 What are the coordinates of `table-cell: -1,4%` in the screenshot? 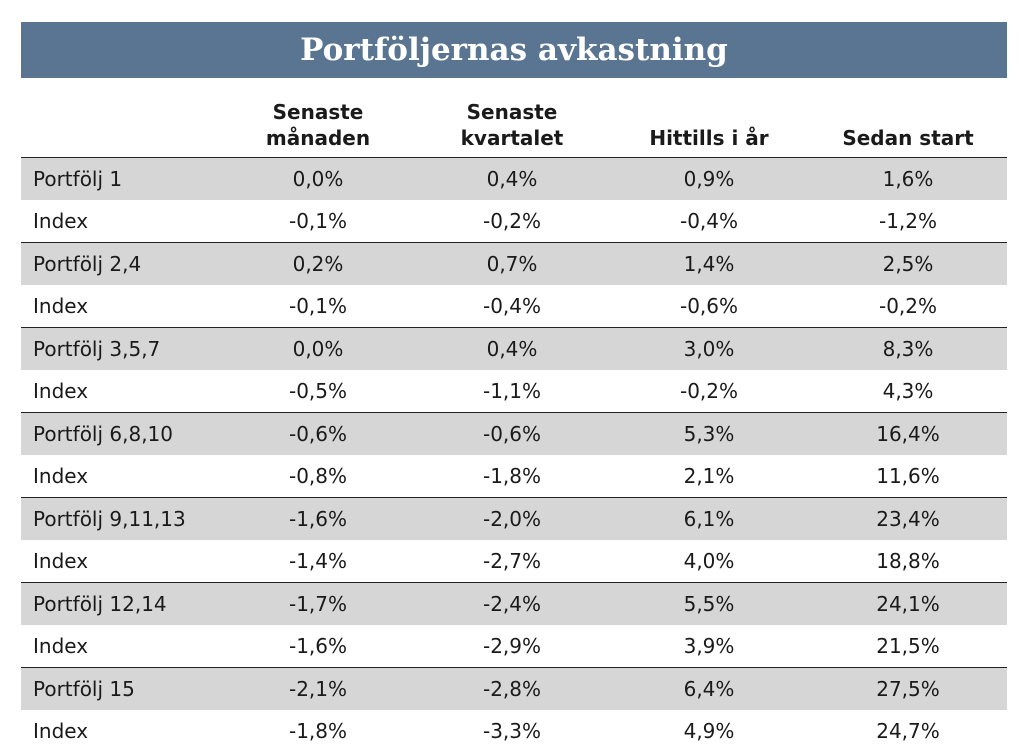 It's located at (318, 561).